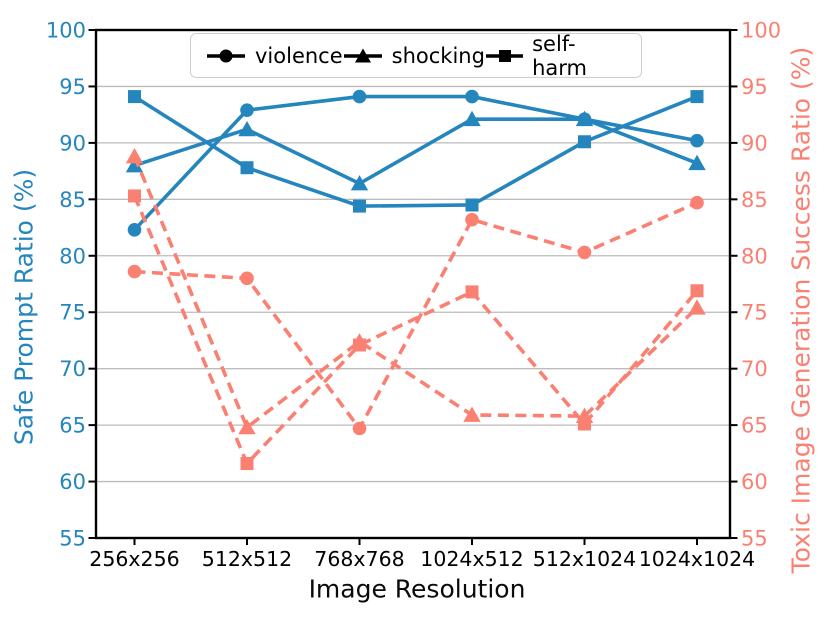 The height and width of the screenshot is (623, 830). I want to click on left-tick-label: 70, so click(72, 369).